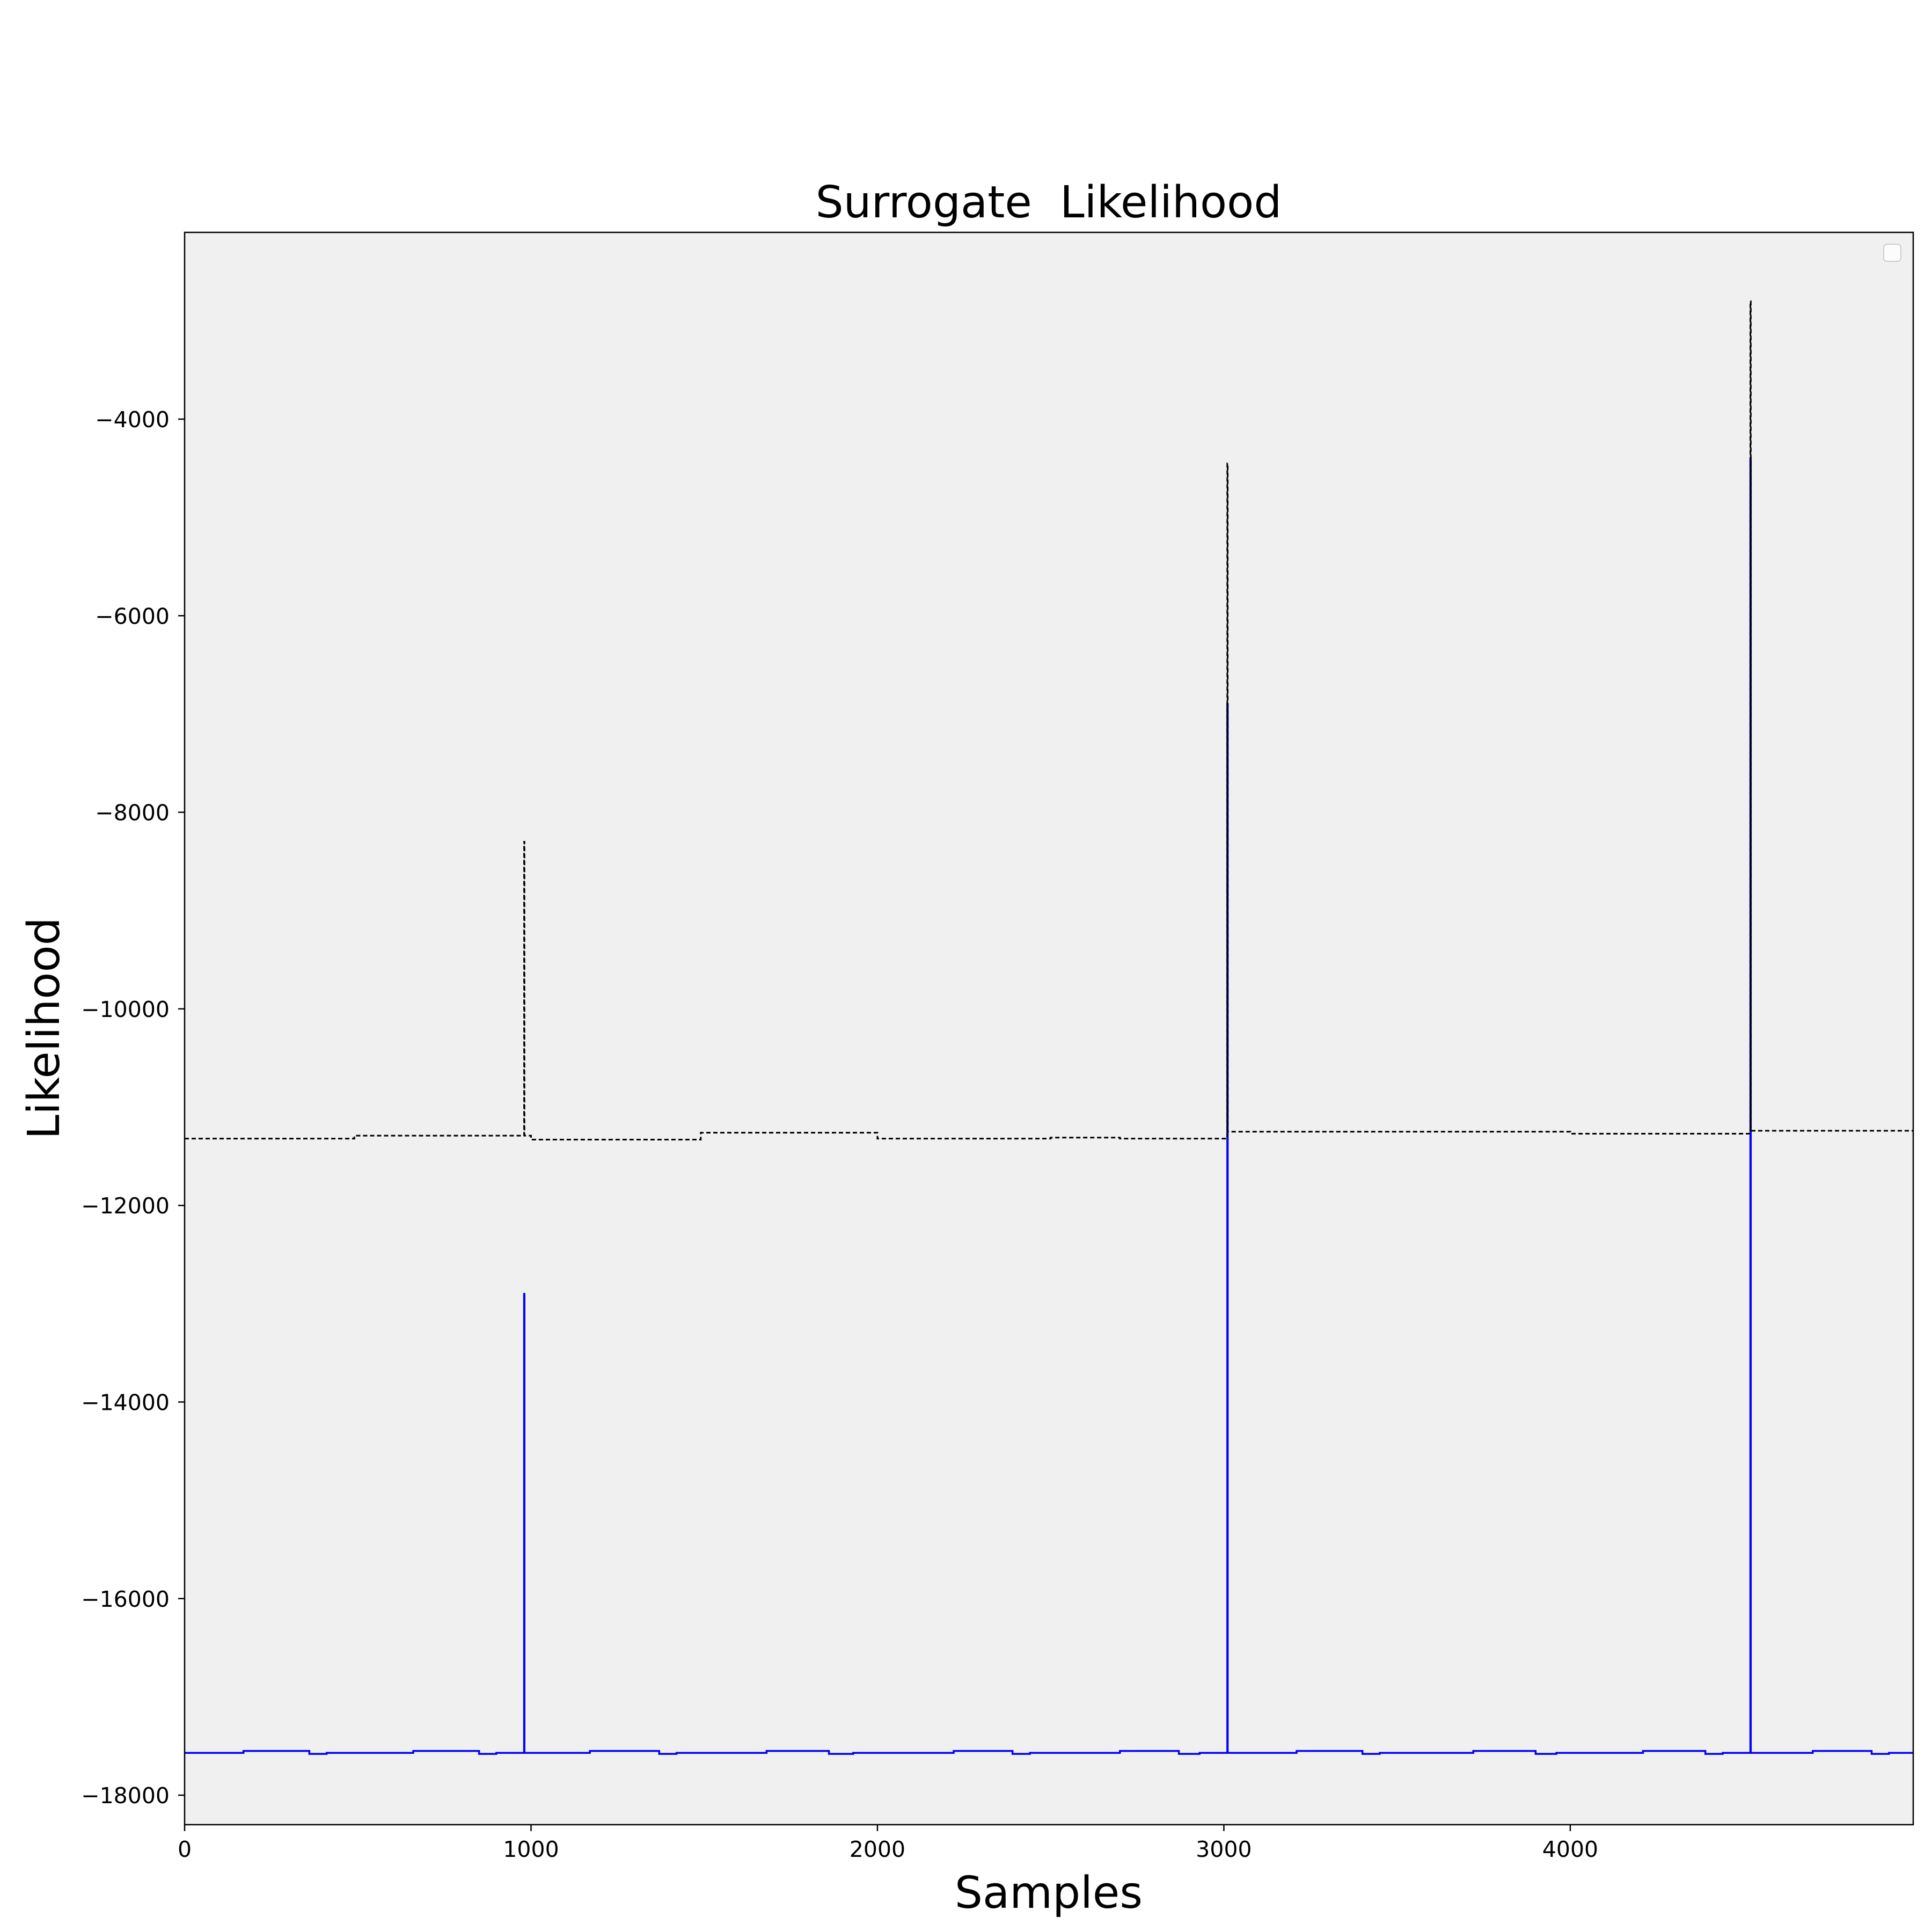  Describe the element at coordinates (1224, 1849) in the screenshot. I see `x-tick-label: 3000` at that location.